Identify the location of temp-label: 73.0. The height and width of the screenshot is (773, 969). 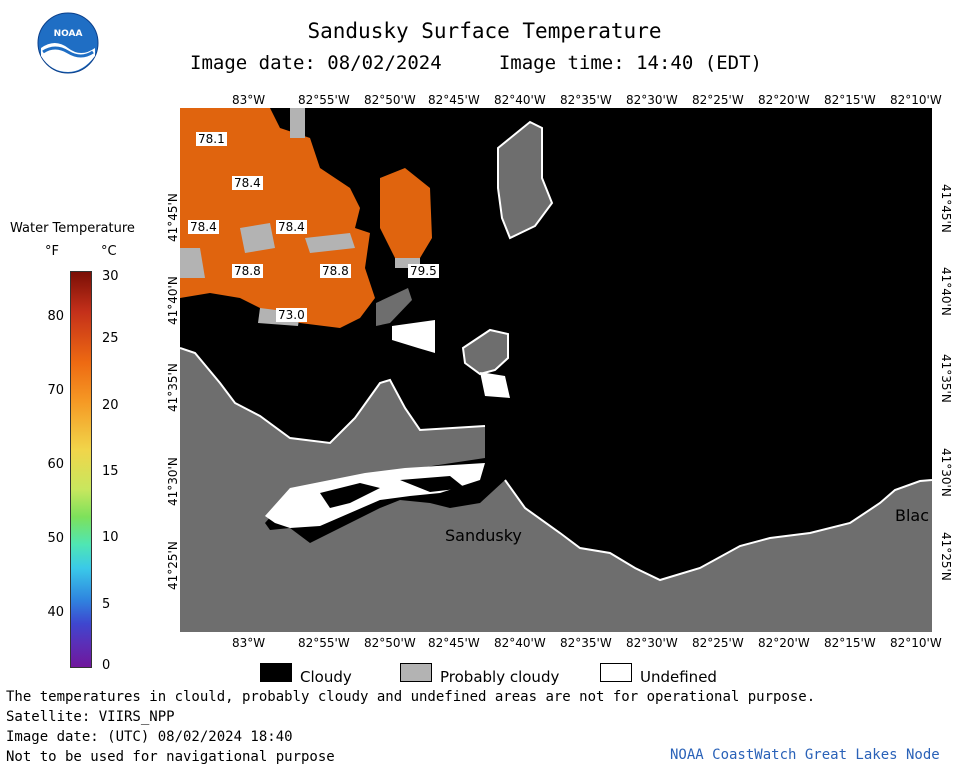
(291, 315).